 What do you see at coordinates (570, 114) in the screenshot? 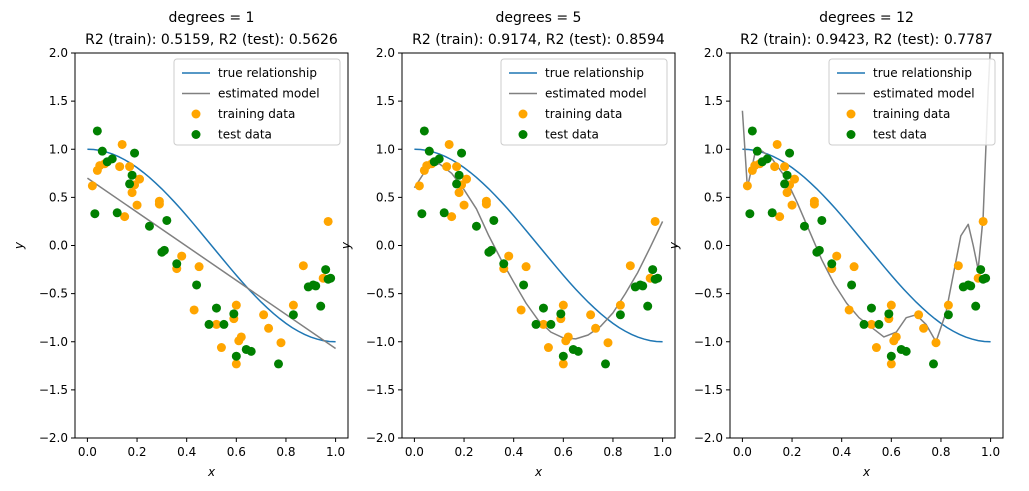
I see `legend-entry-training-data: training data` at bounding box center [570, 114].